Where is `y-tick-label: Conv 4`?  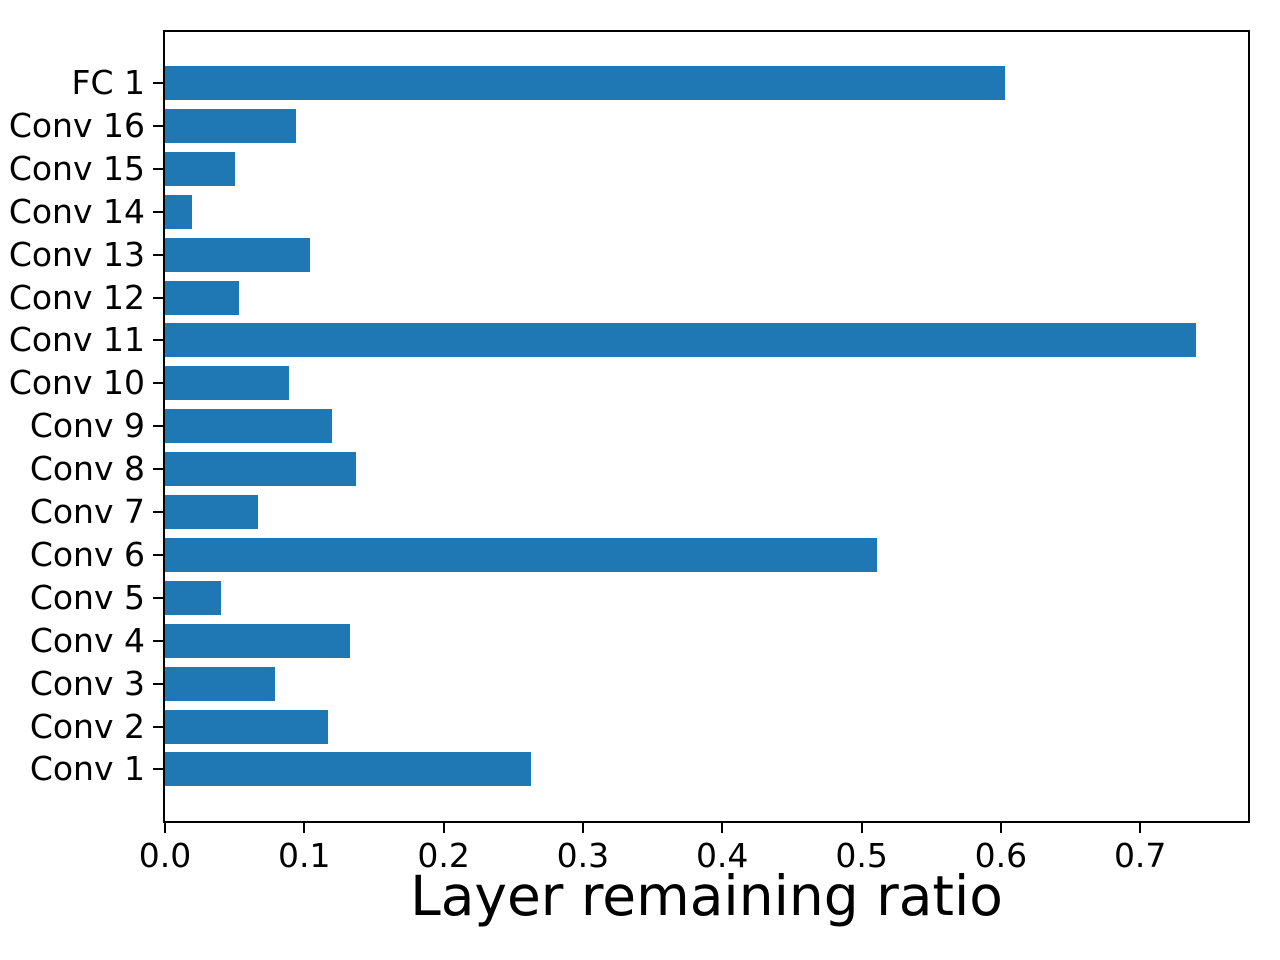 y-tick-label: Conv 4 is located at coordinates (87, 640).